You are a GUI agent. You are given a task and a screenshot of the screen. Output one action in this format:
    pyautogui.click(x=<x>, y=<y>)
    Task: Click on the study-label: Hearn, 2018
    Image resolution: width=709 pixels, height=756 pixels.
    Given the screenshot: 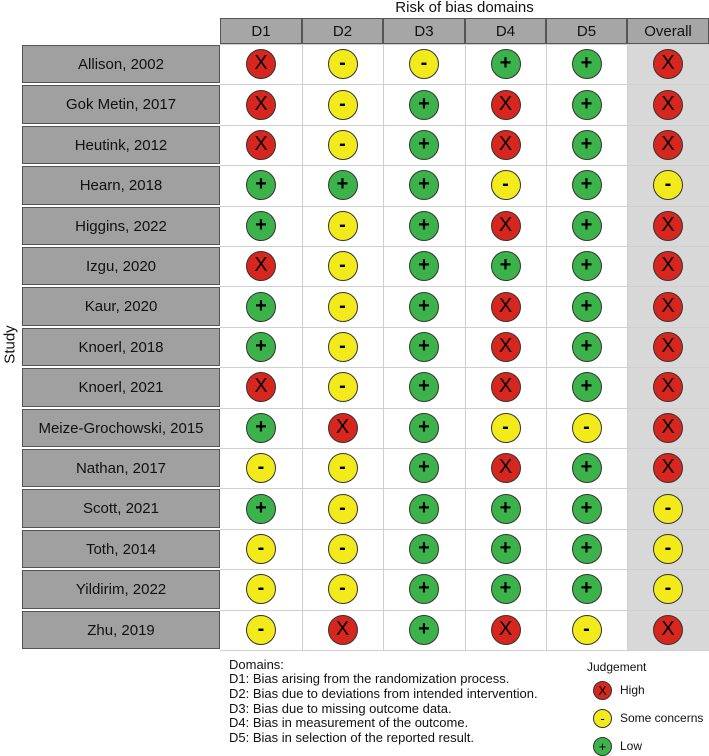 What is the action you would take?
    pyautogui.click(x=121, y=185)
    